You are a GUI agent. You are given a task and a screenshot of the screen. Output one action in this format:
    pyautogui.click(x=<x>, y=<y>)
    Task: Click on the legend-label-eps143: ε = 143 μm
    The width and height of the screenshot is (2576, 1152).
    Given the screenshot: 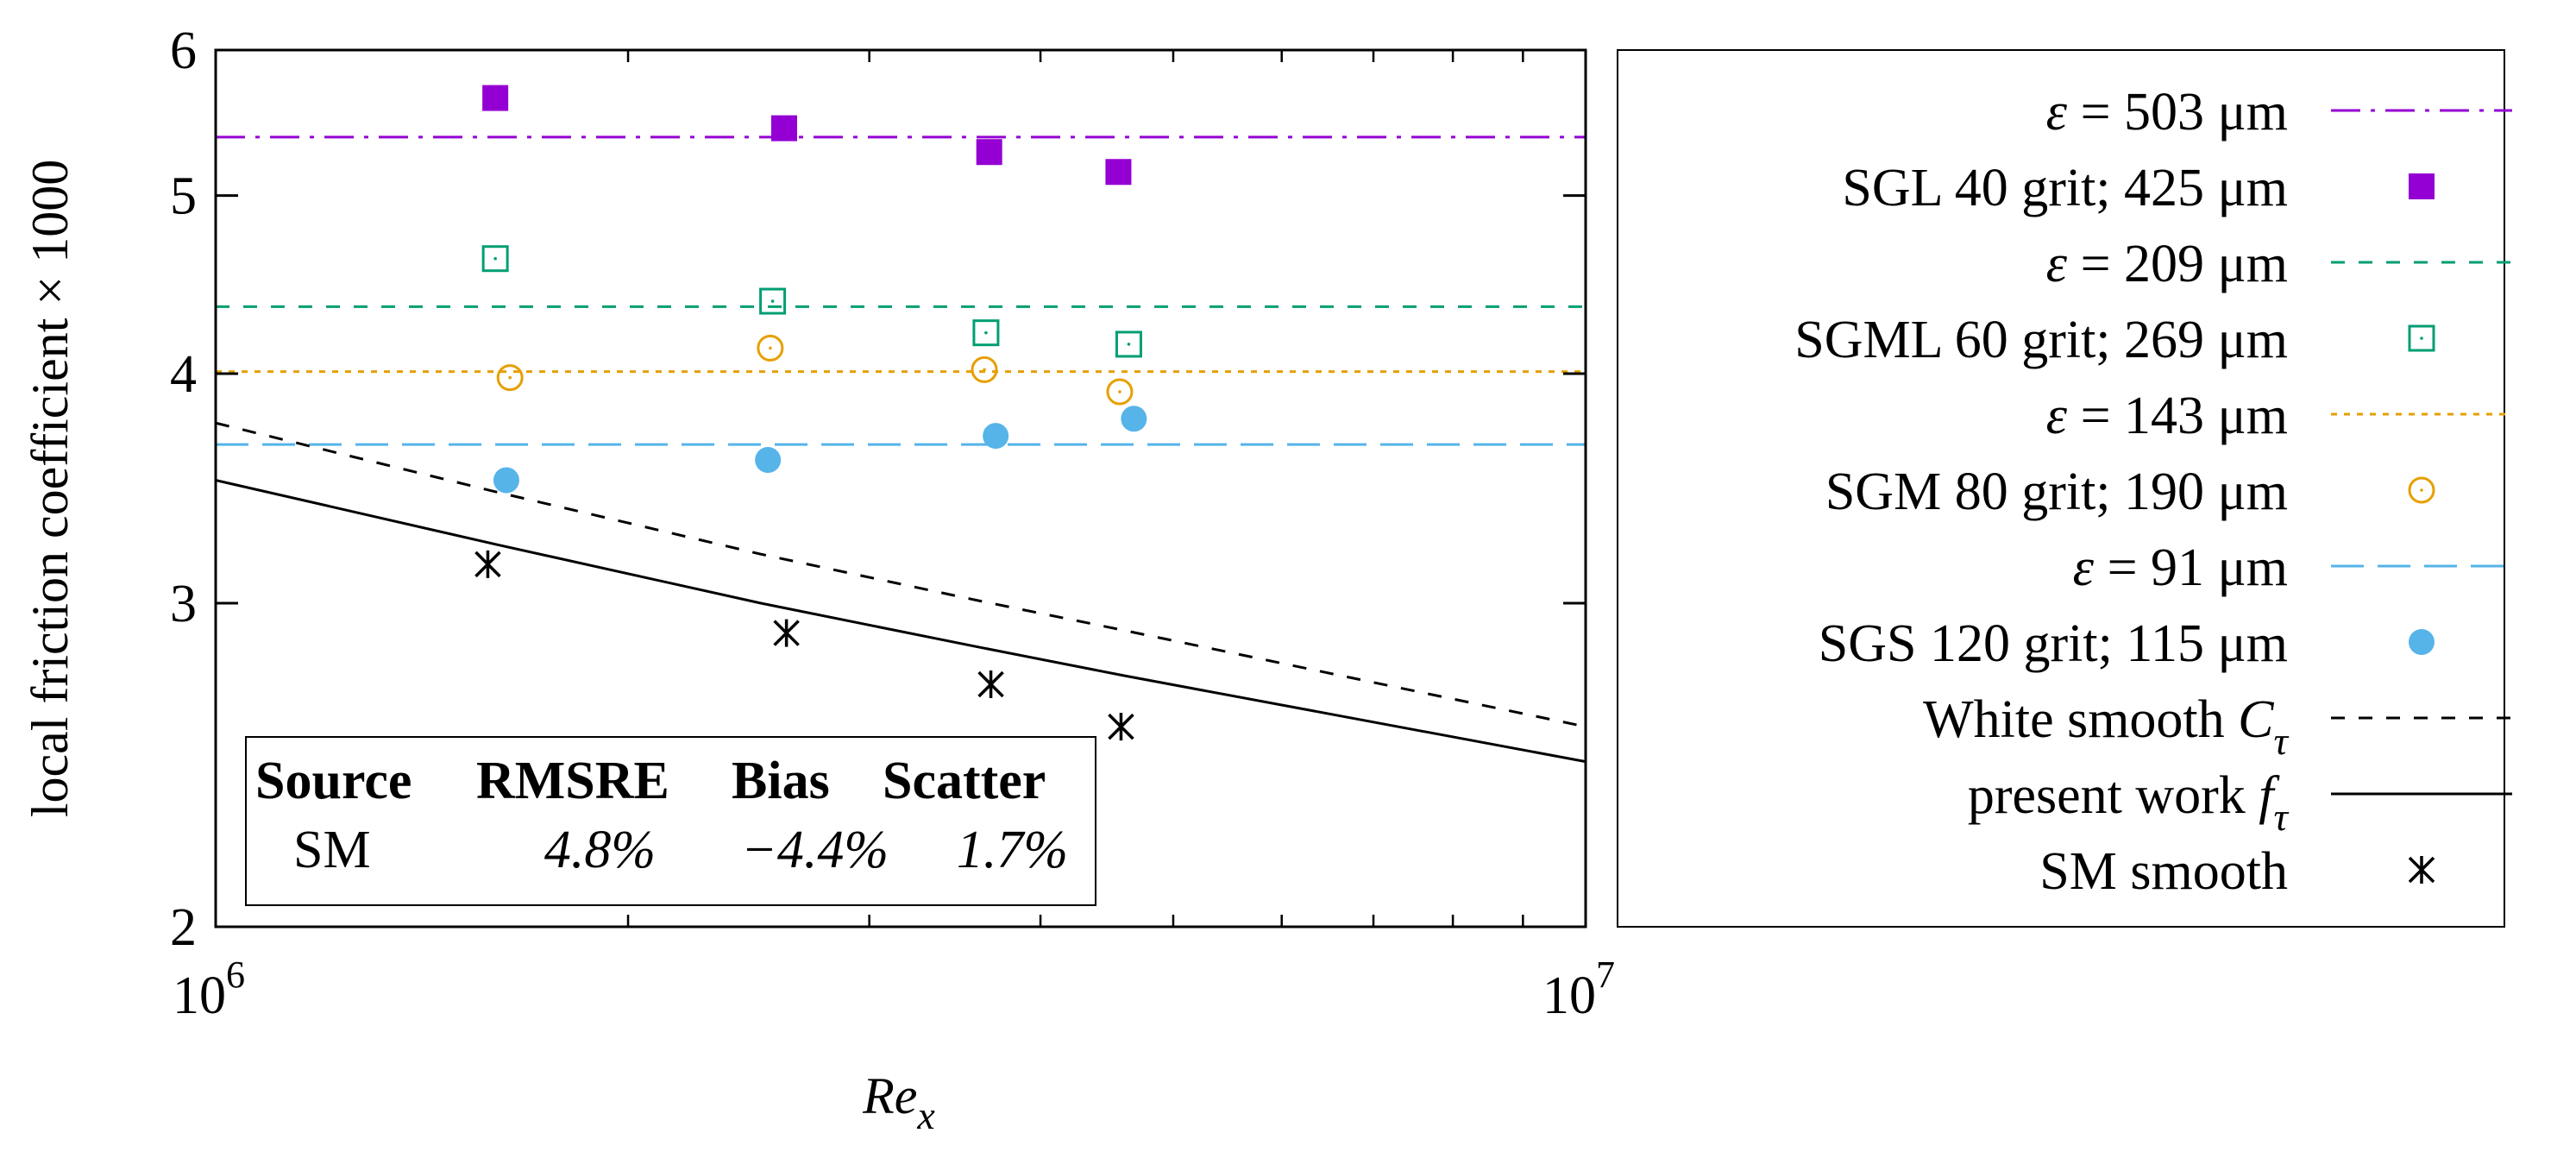 What is the action you would take?
    pyautogui.click(x=2167, y=416)
    